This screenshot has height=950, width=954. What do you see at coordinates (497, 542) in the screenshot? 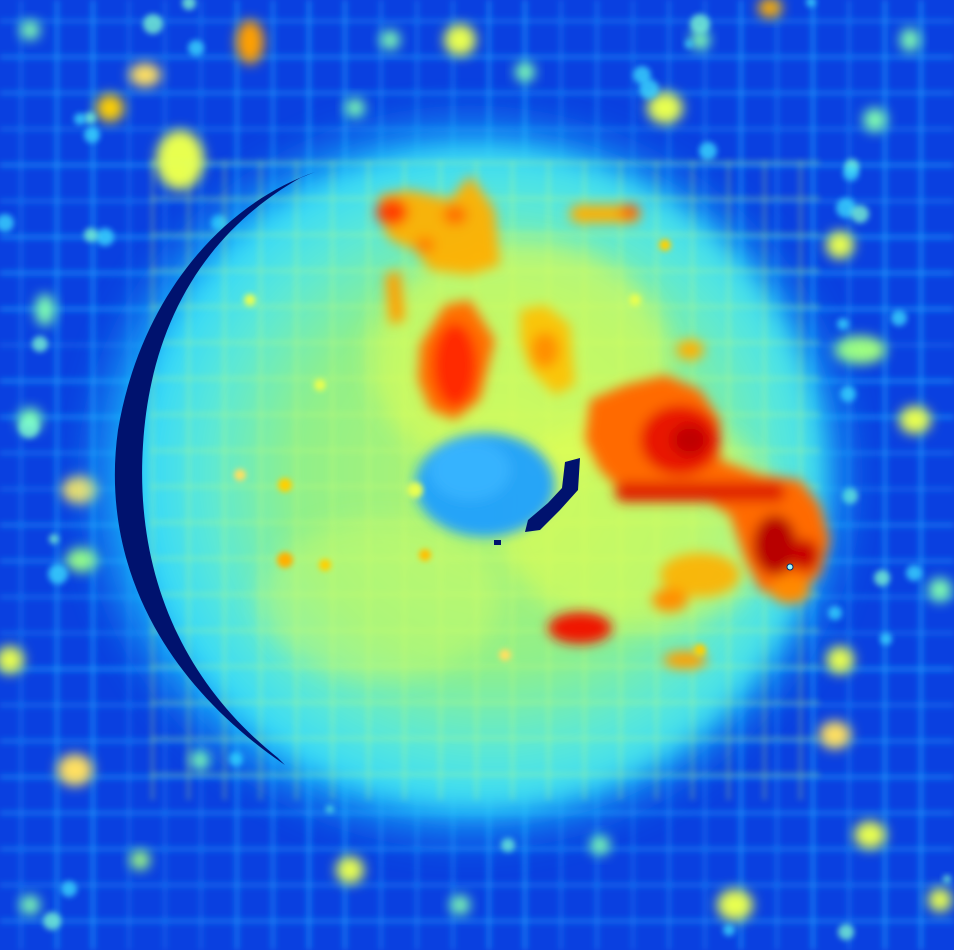
I see `center-dark-dot` at bounding box center [497, 542].